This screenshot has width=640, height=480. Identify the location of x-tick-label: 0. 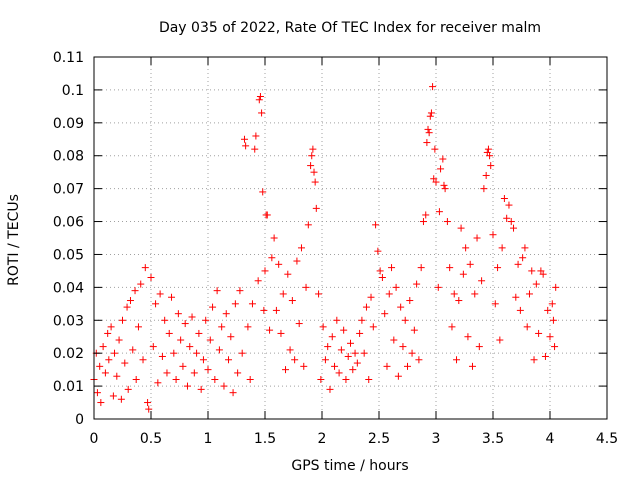
(94, 439).